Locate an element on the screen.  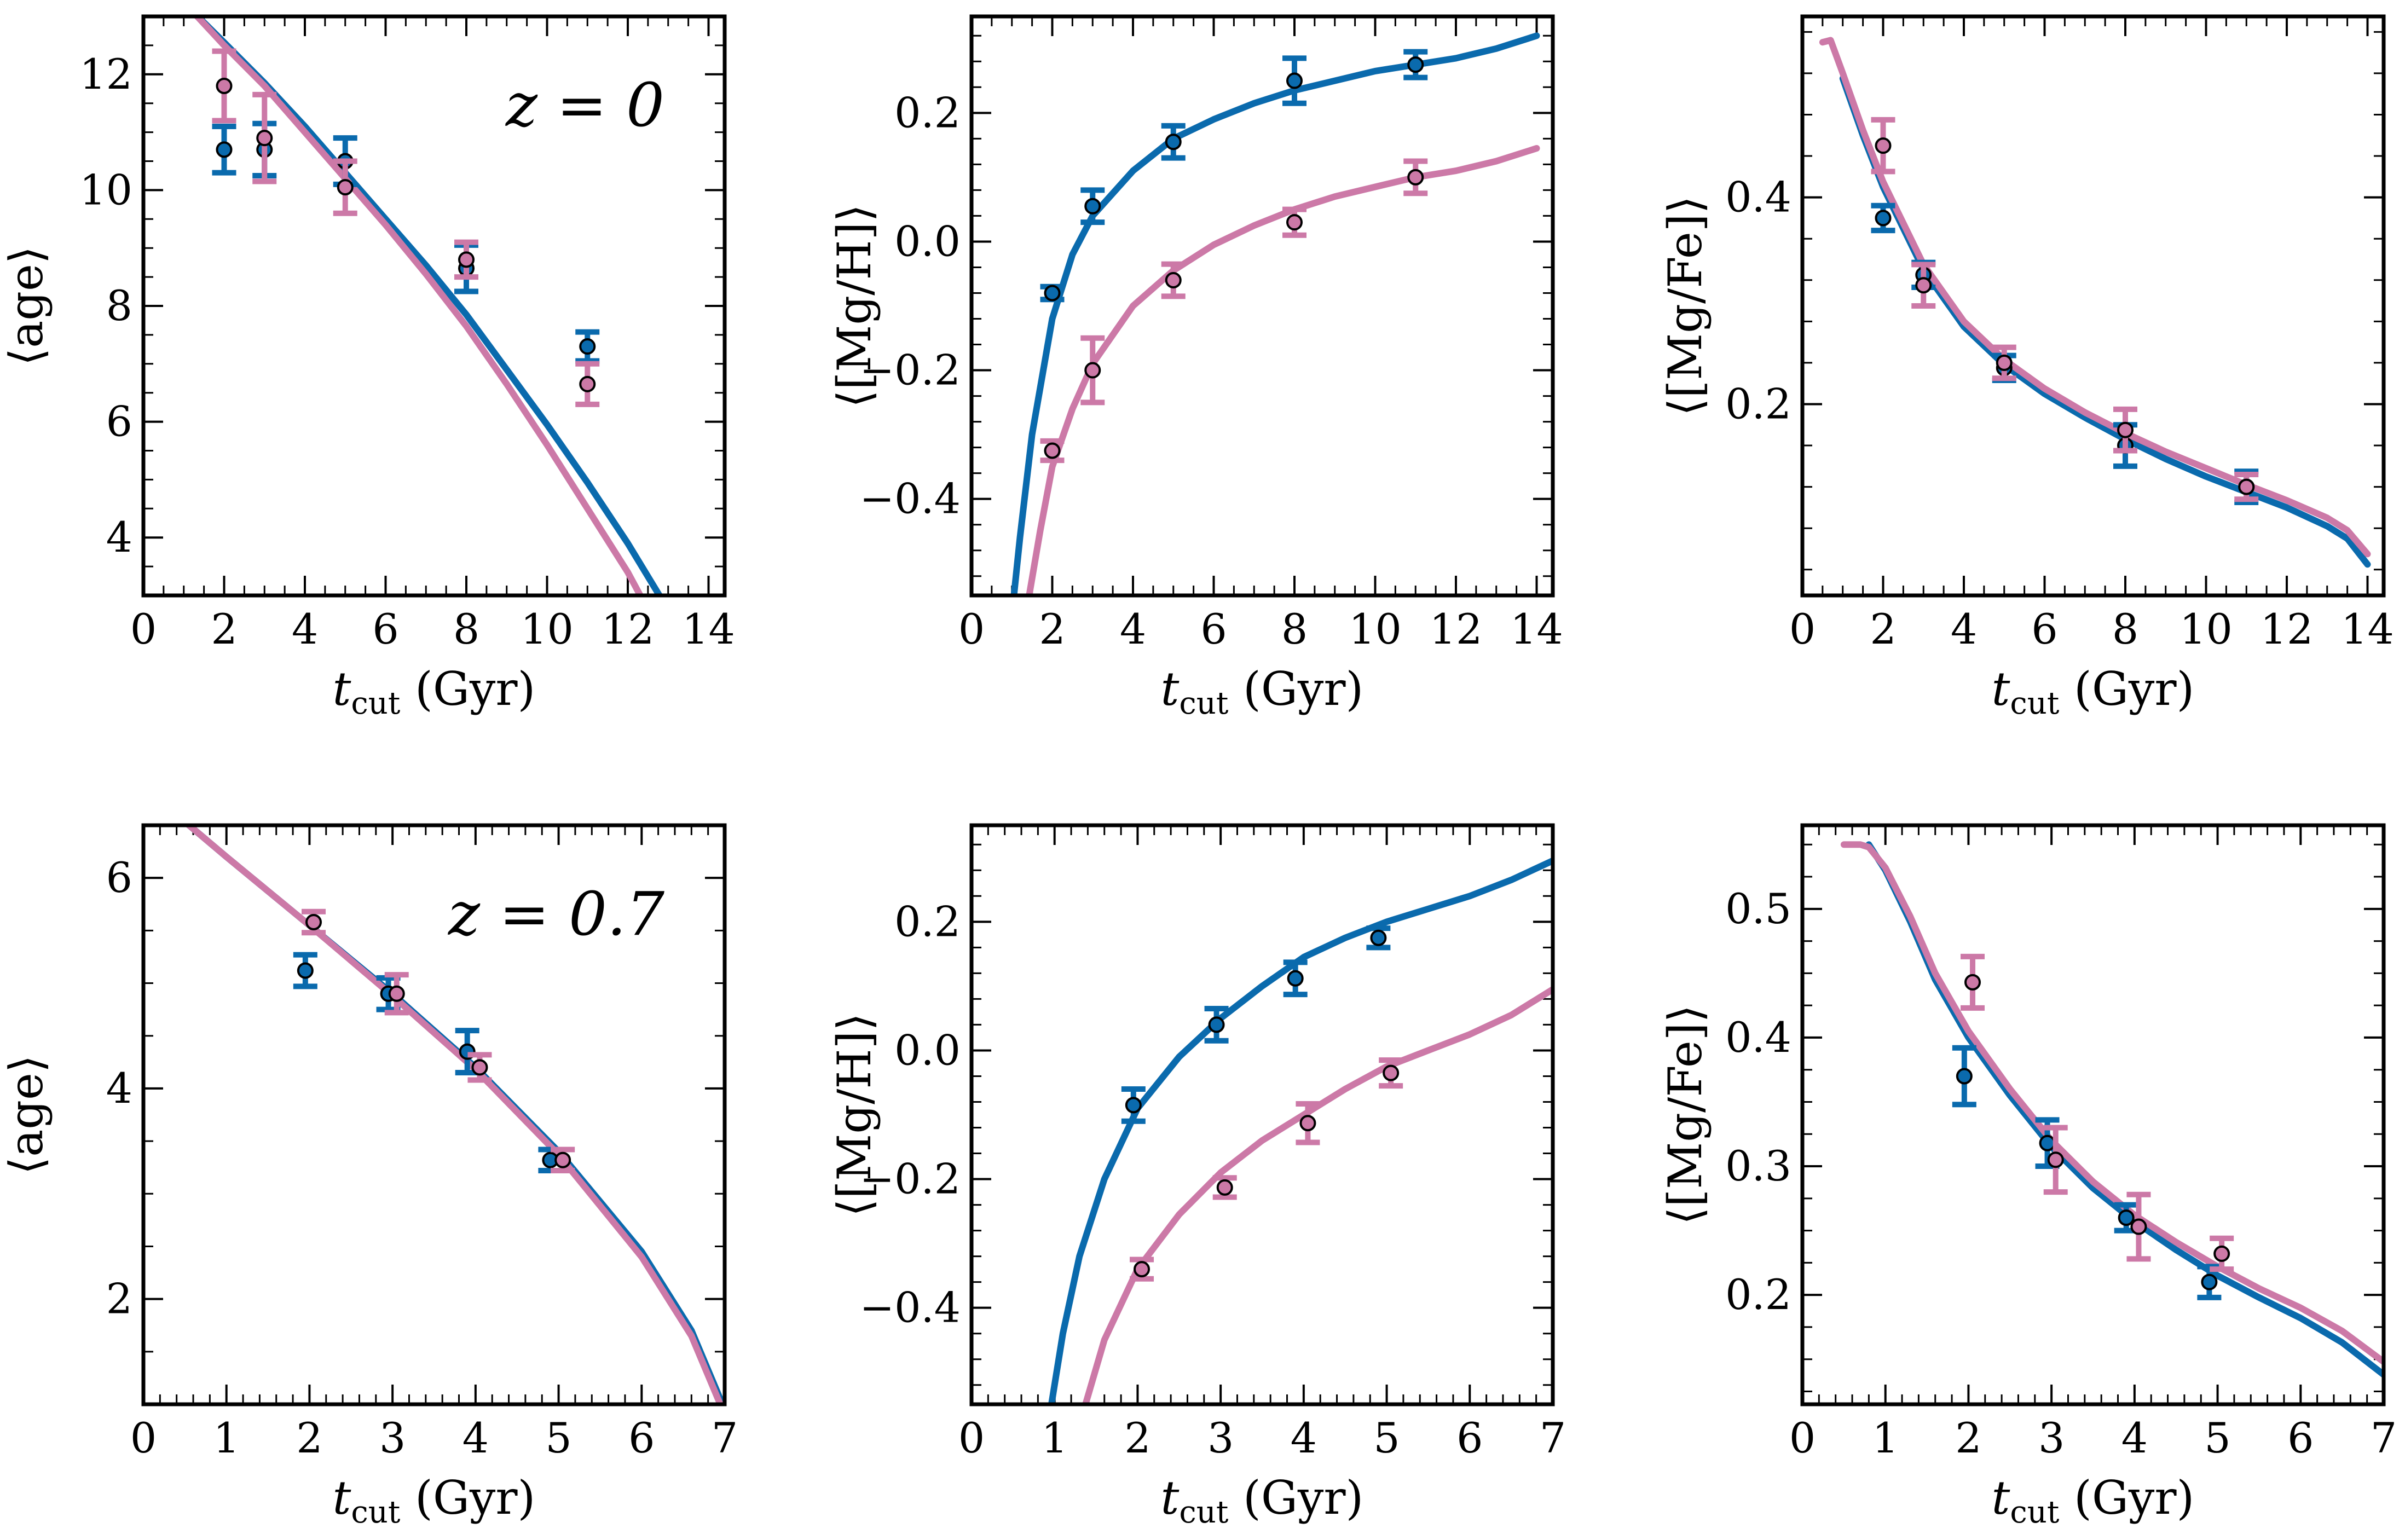
plot-frame is located at coordinates (1262, 1114).